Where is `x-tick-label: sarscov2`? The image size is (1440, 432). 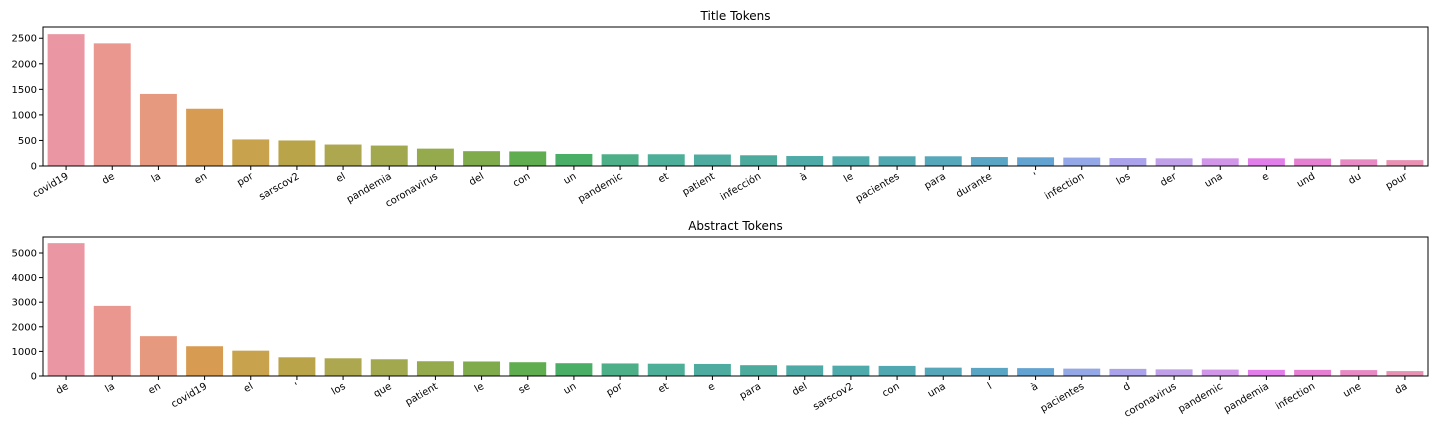
x-tick-label: sarscov2 is located at coordinates (833, 397).